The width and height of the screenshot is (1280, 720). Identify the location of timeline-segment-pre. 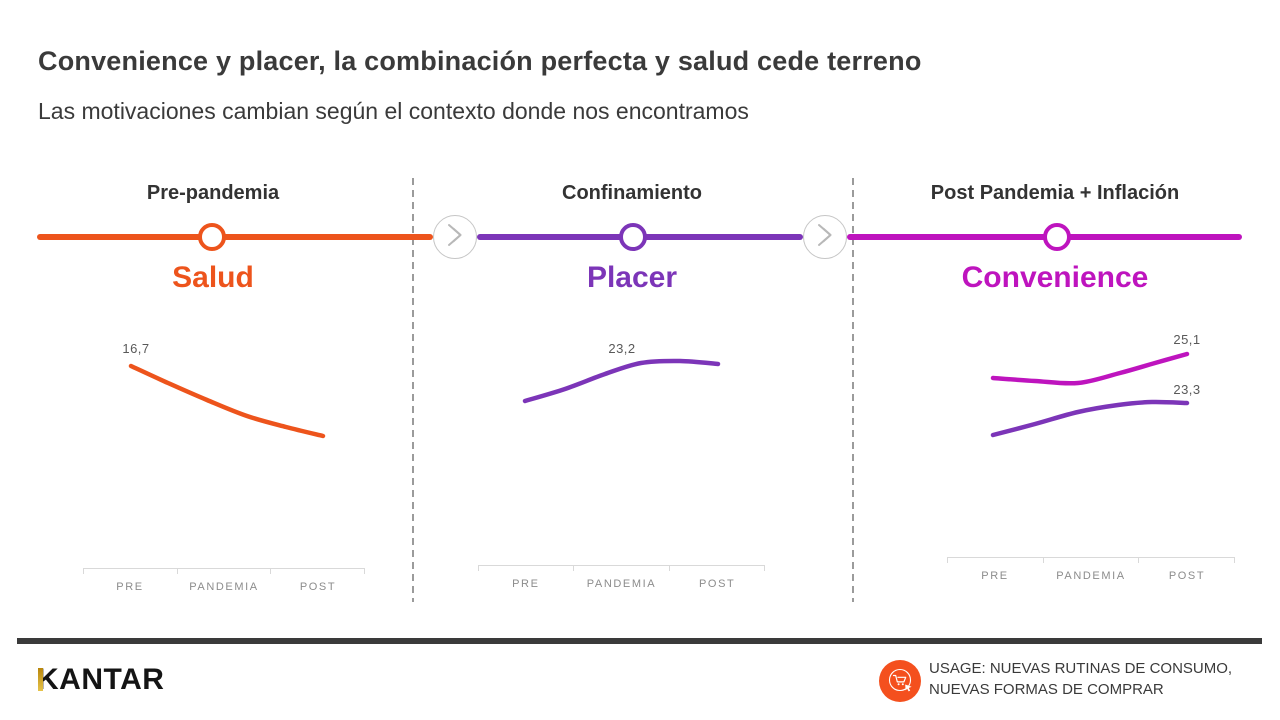
(235, 237).